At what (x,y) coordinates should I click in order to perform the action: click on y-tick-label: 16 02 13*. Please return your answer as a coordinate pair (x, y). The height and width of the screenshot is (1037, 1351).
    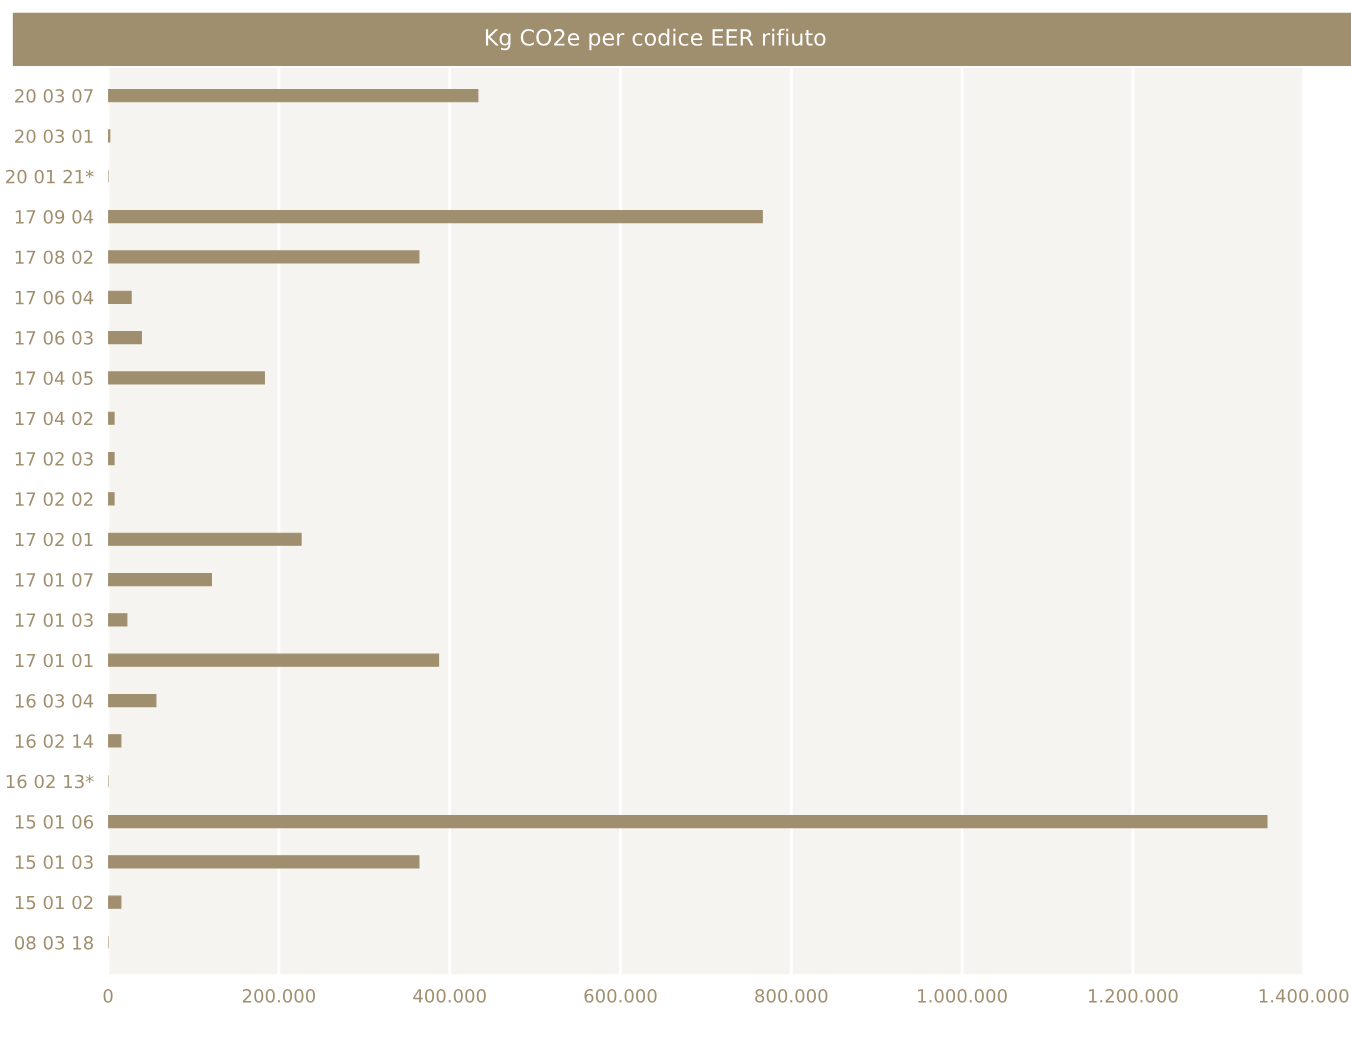
    Looking at the image, I should click on (50, 781).